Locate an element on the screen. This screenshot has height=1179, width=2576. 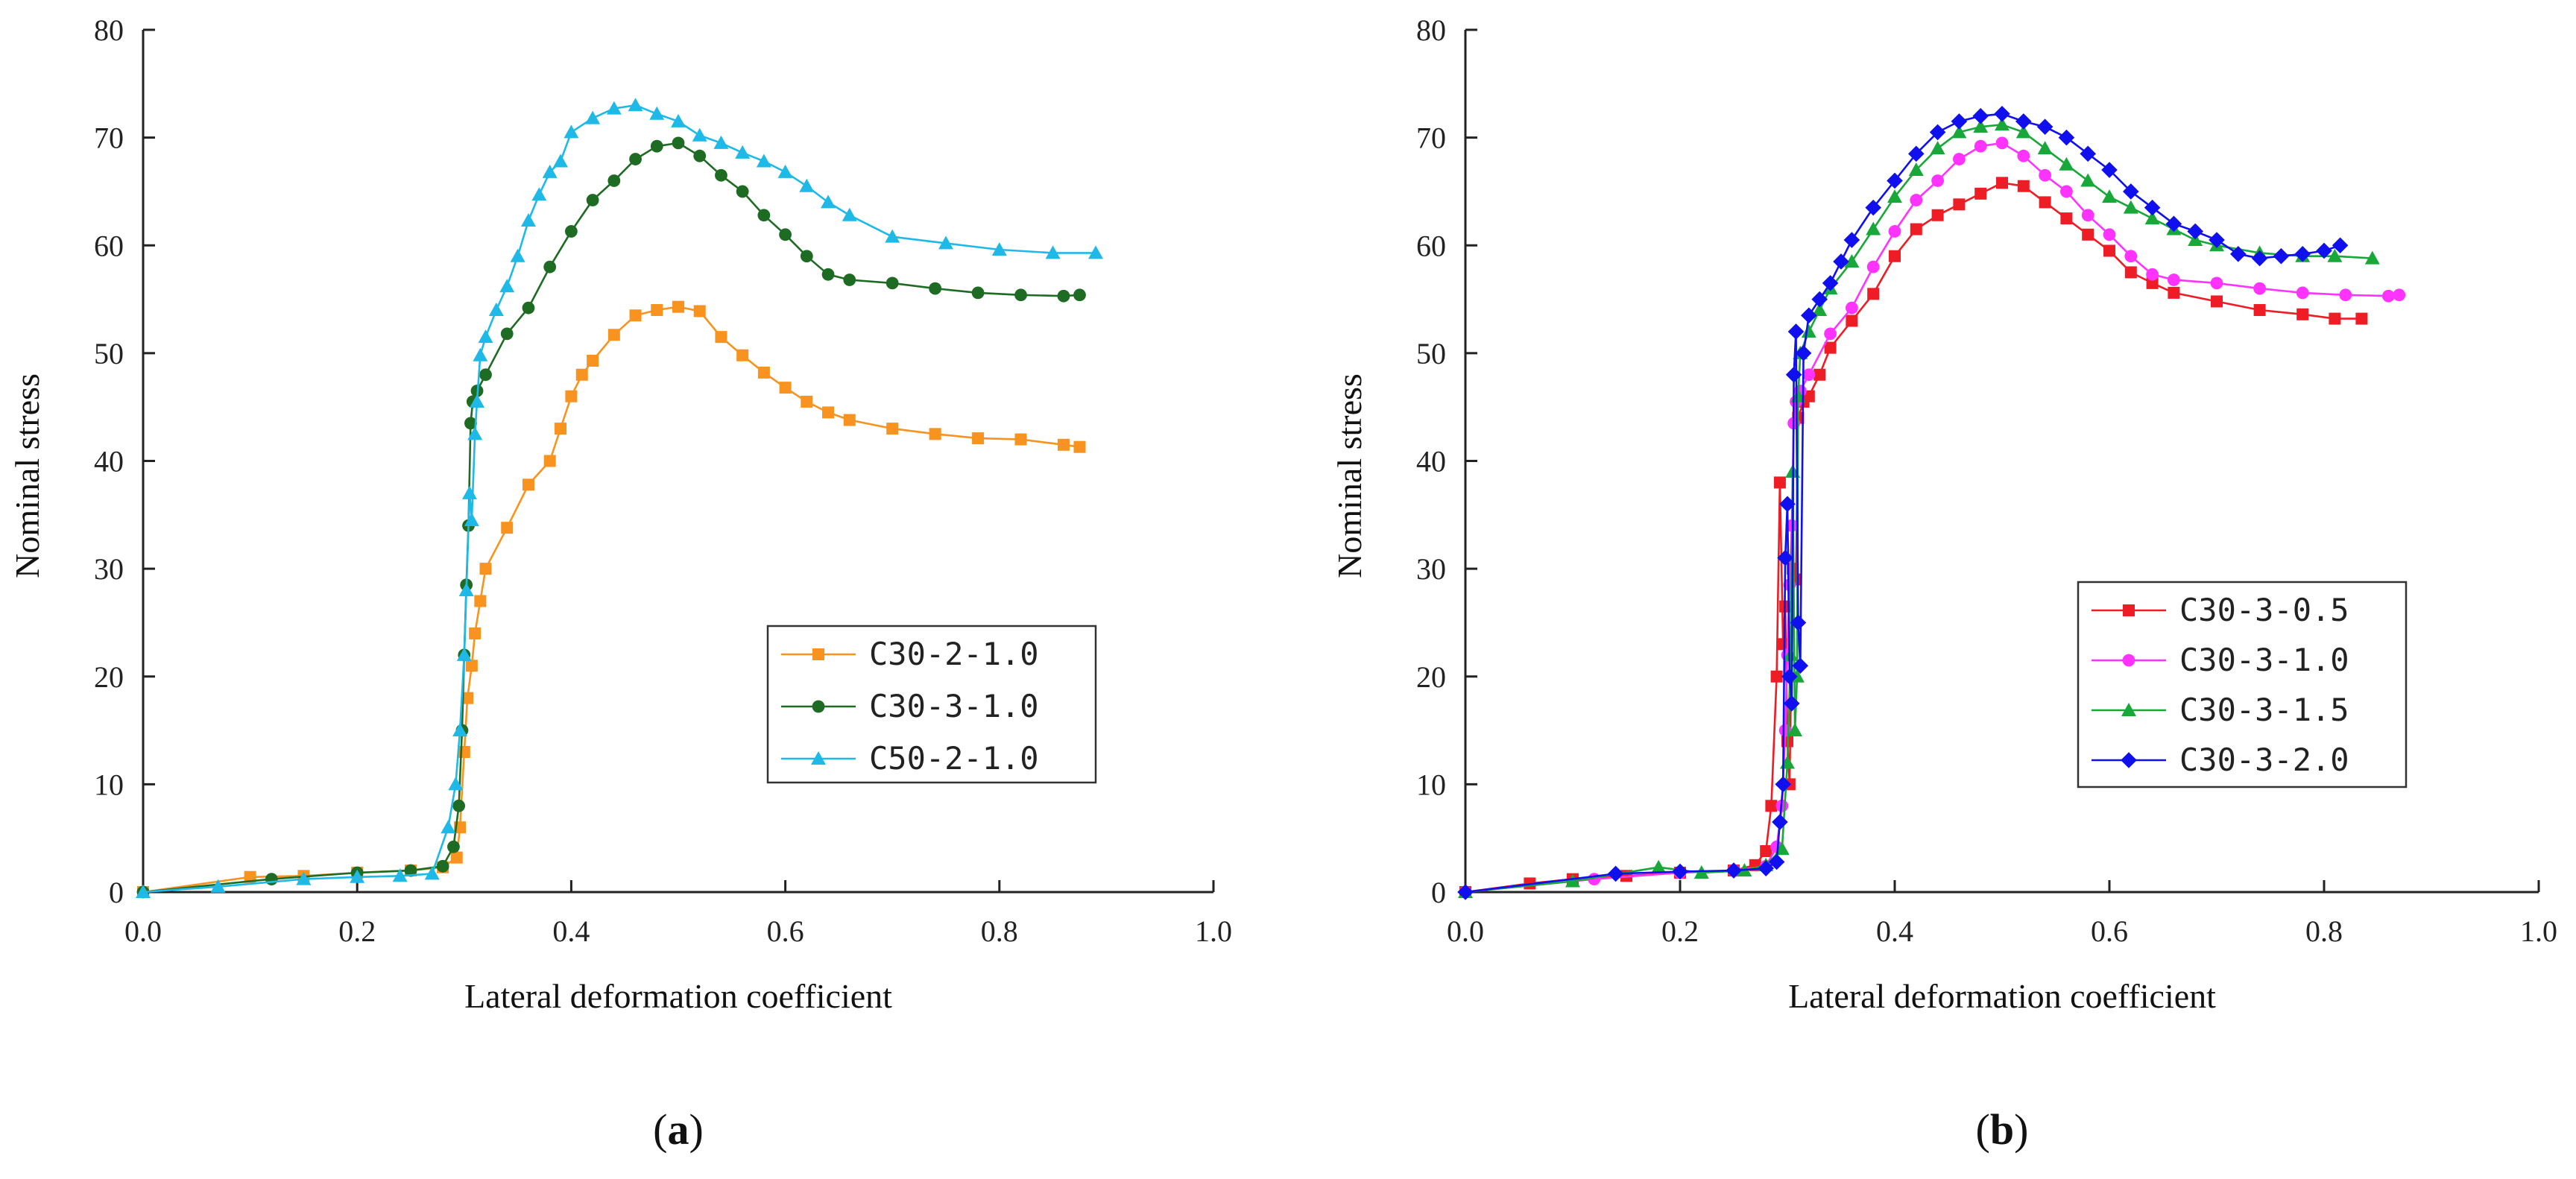
panel-a-caption: (a) is located at coordinates (678, 1129).